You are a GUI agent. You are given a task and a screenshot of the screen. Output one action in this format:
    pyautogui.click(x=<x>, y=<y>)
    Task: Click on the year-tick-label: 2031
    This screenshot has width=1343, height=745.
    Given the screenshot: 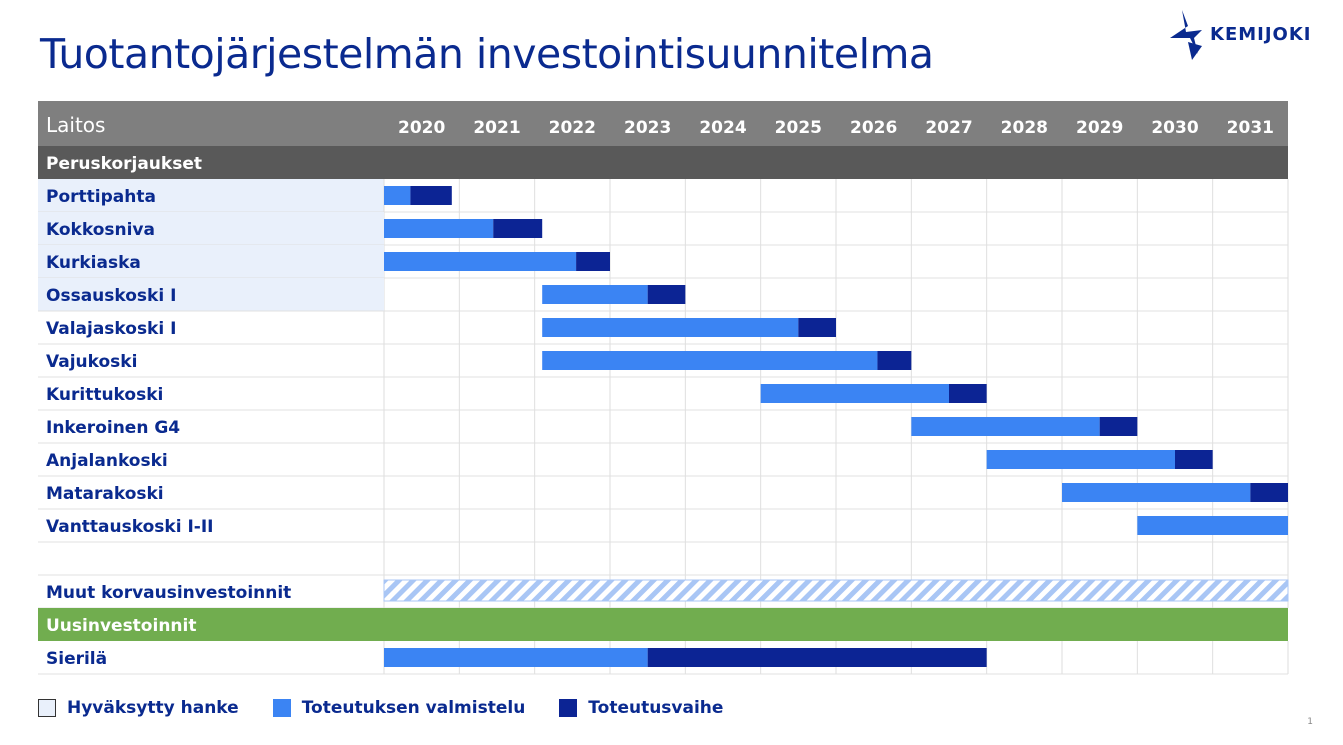 What is the action you would take?
    pyautogui.click(x=1250, y=128)
    